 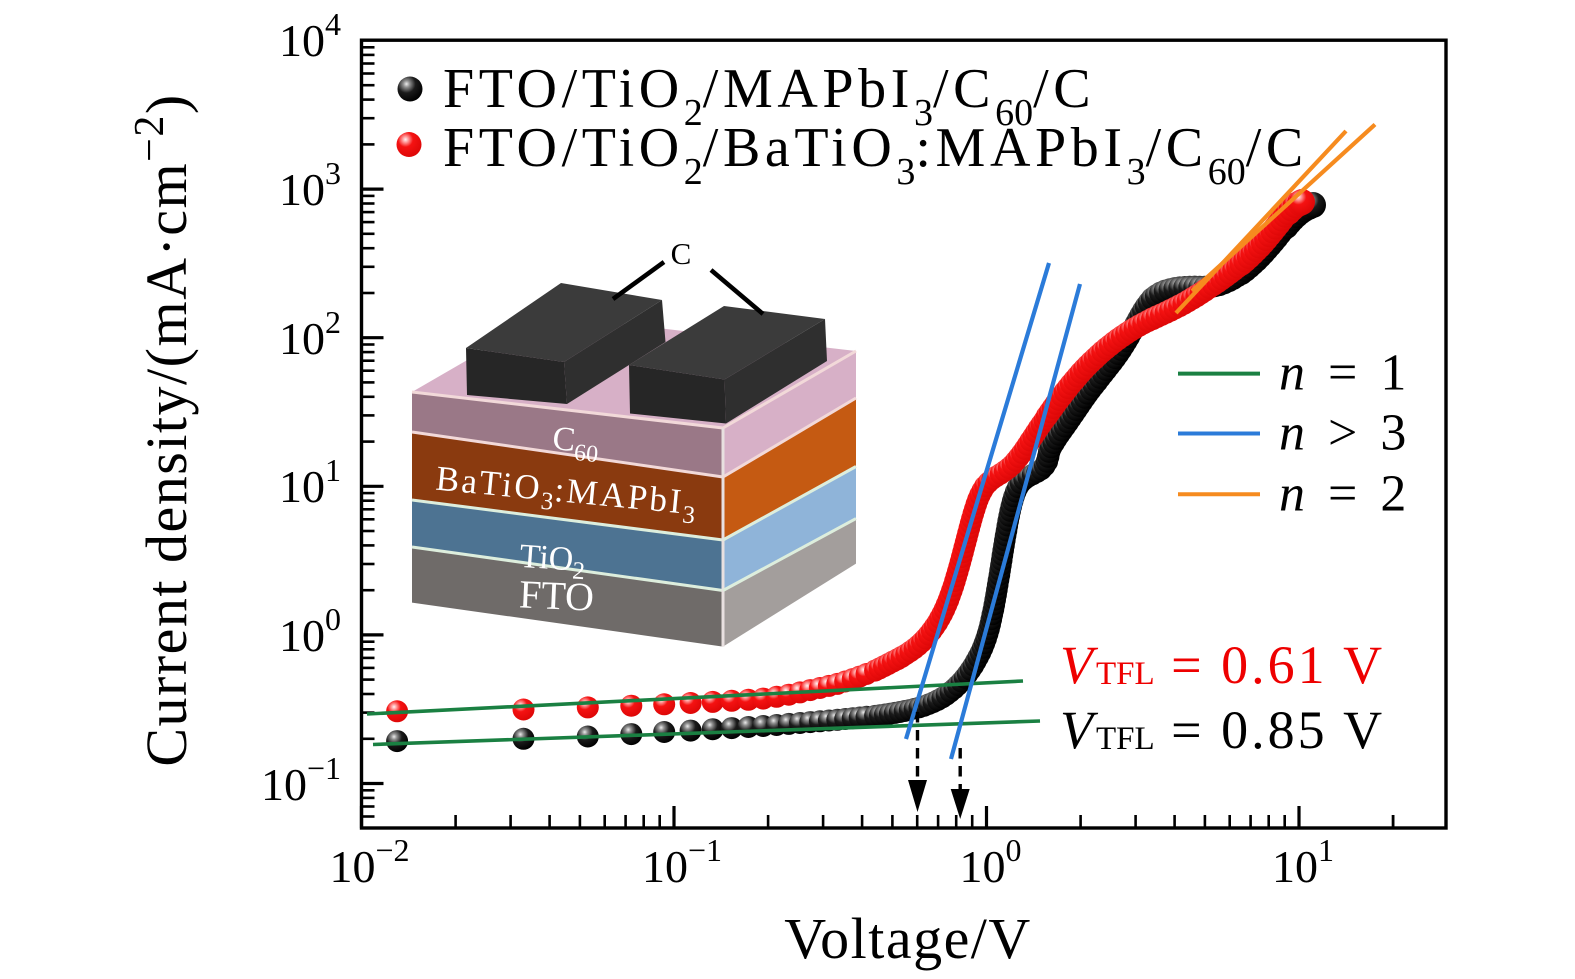 What do you see at coordinates (163, 429) in the screenshot?
I see `svg-text: Current density/(mA·cm−2)` at bounding box center [163, 429].